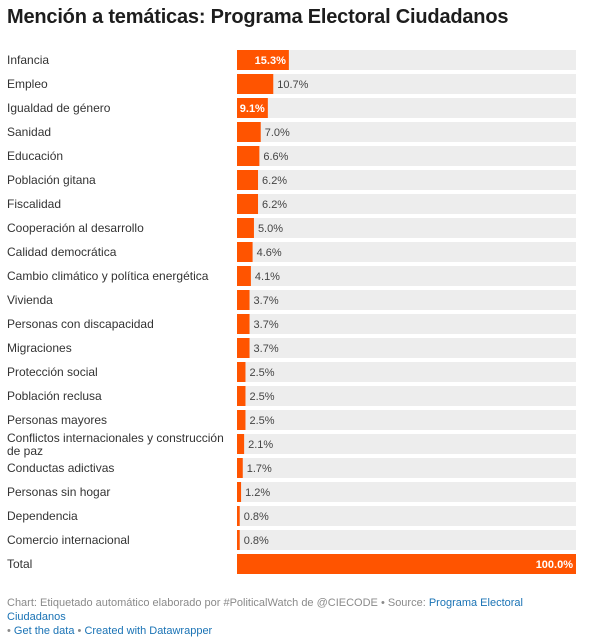 The image size is (589, 638). What do you see at coordinates (555, 565) in the screenshot?
I see `value-label: 100.0%` at bounding box center [555, 565].